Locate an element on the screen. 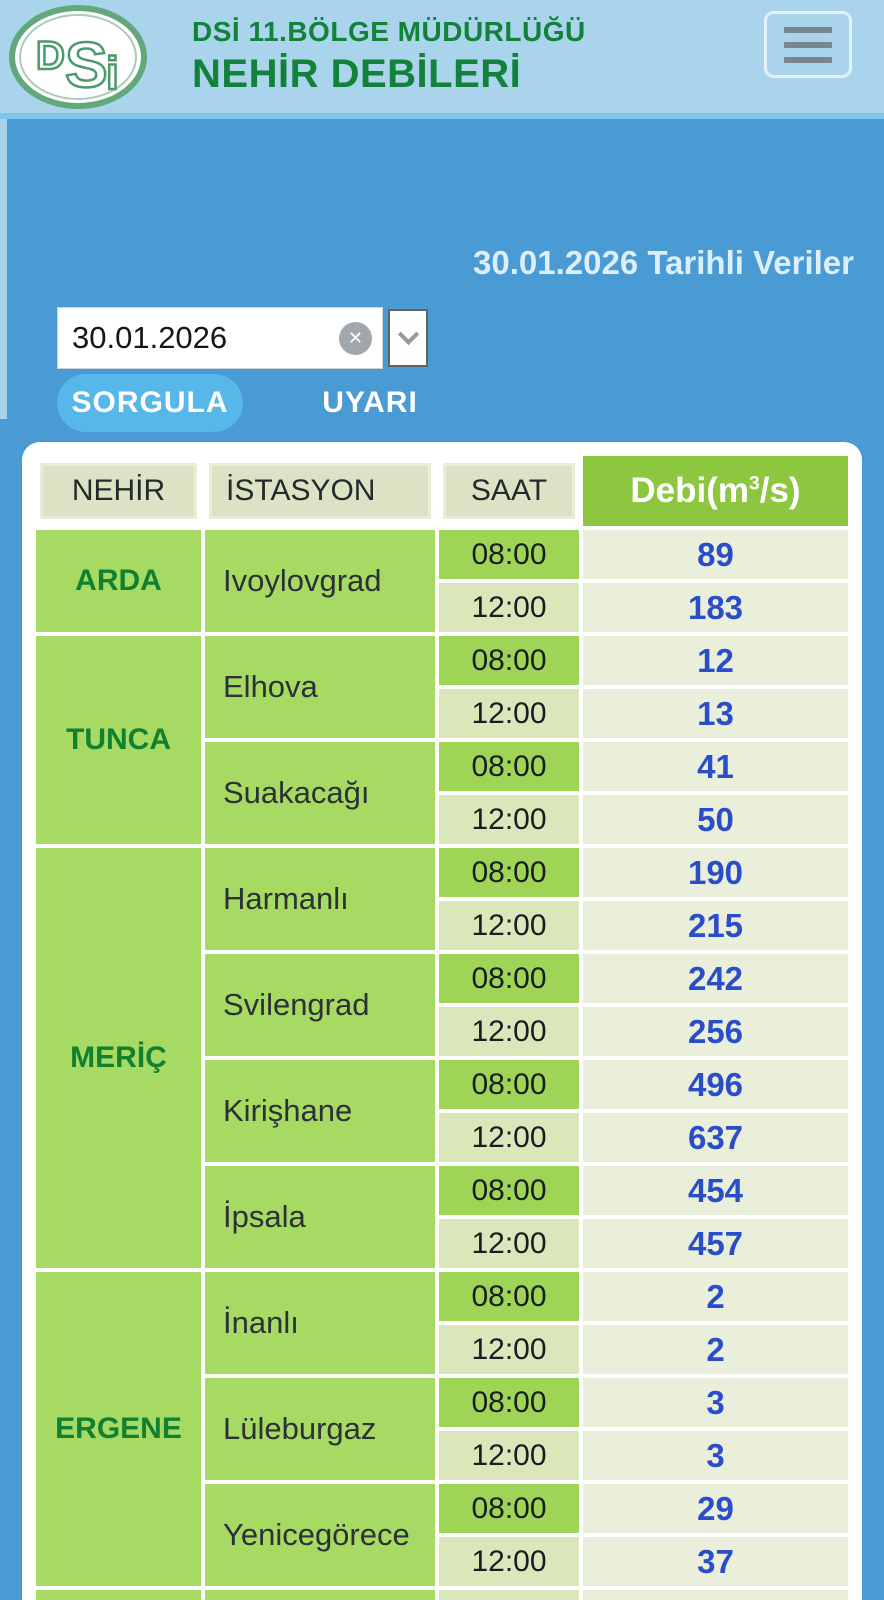 The width and height of the screenshot is (884, 1600). flow-value-cell is located at coordinates (715, 1595).